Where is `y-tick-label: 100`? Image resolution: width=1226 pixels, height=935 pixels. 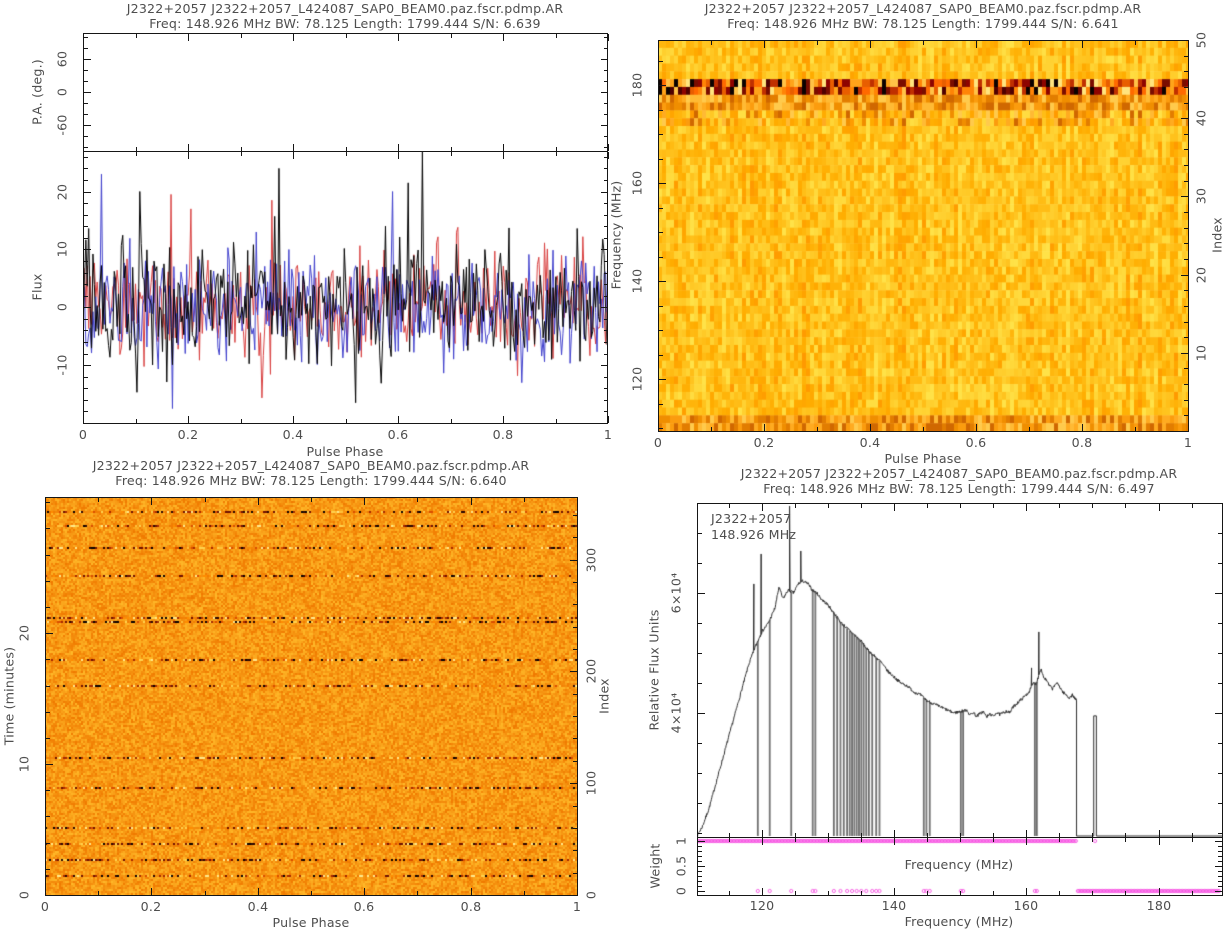 y-tick-label: 100 is located at coordinates (591, 783).